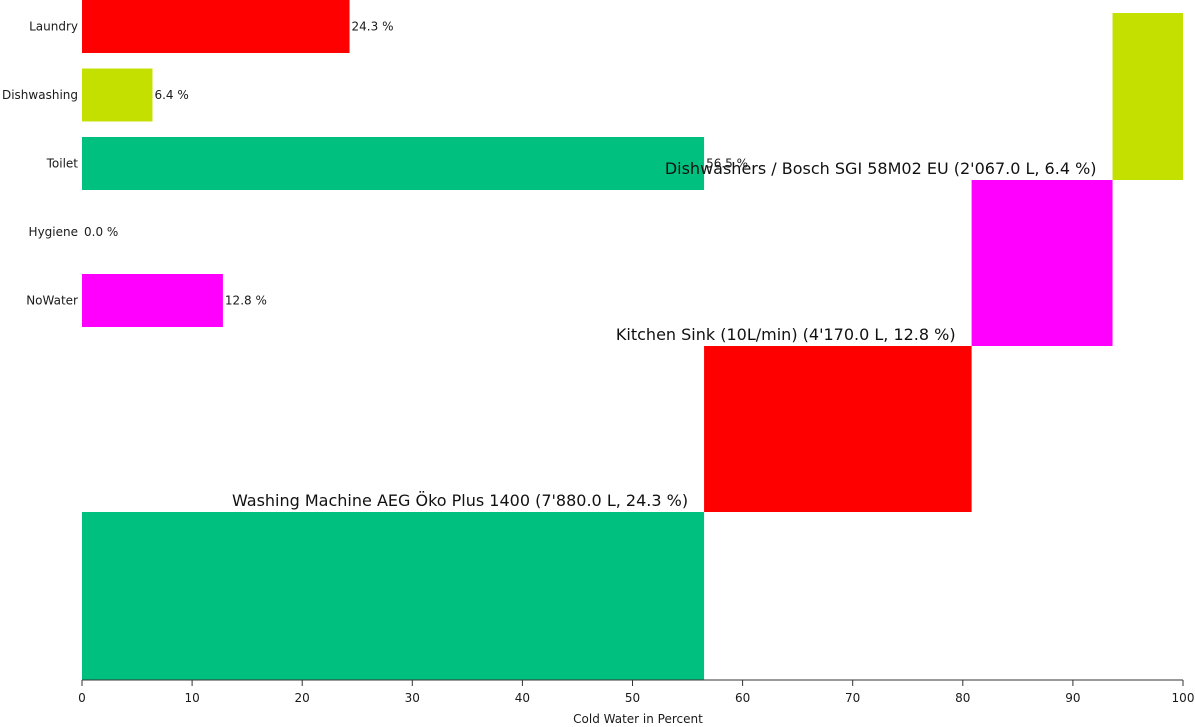 This screenshot has width=1195, height=727. Describe the element at coordinates (246, 301) in the screenshot. I see `value-label: 12.8 %` at that location.